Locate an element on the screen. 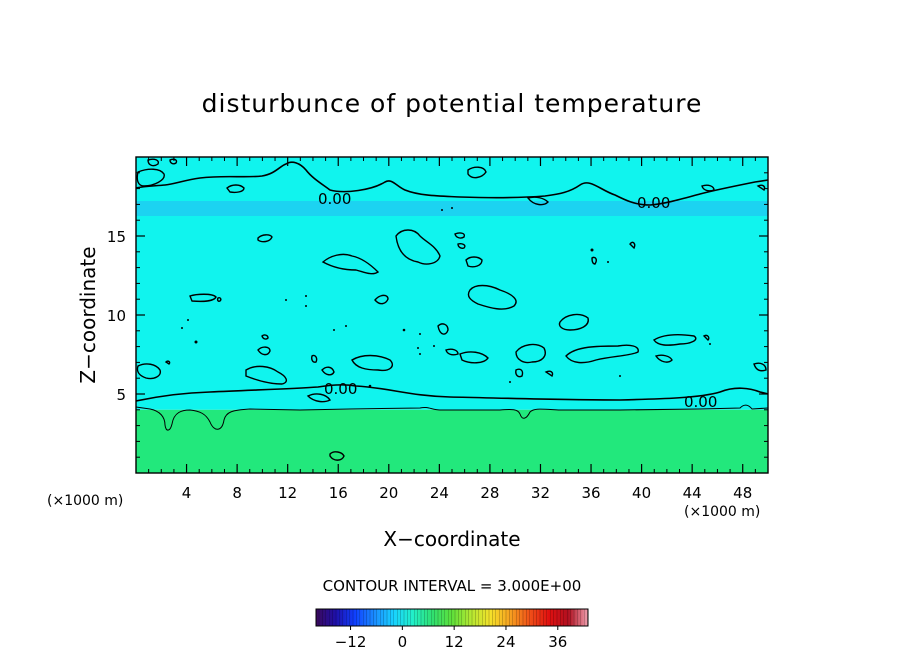  colorbar is located at coordinates (452, 617).